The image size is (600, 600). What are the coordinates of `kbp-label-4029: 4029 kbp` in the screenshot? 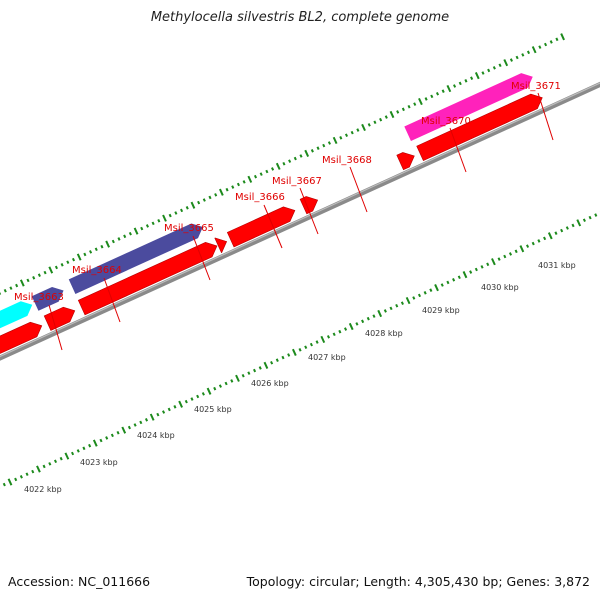 It's located at (441, 310).